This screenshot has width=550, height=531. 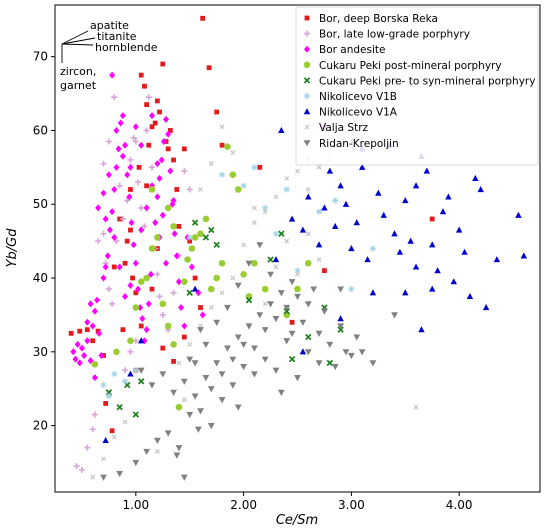 I want to click on legend-label: Bor, deep Borska Reka, so click(x=378, y=19).